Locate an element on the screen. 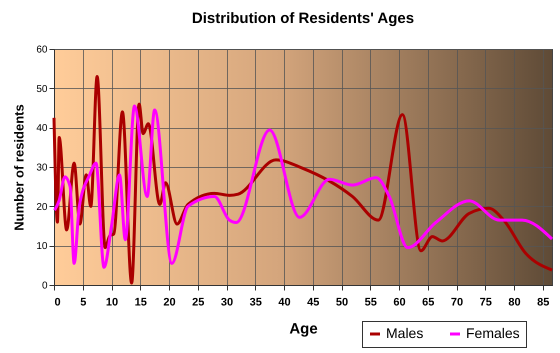 This screenshot has width=560, height=353. x-tick-label: 35 is located at coordinates (256, 302).